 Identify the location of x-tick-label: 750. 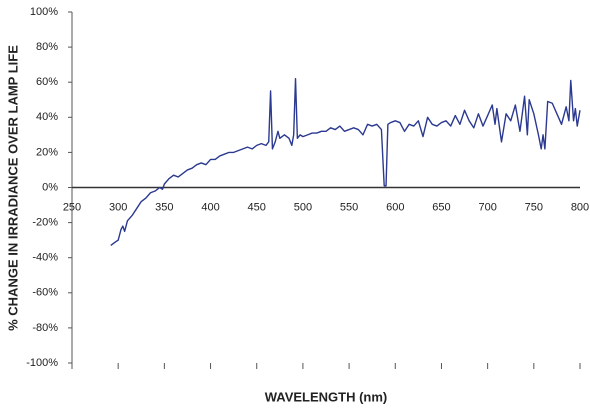
(534, 207).